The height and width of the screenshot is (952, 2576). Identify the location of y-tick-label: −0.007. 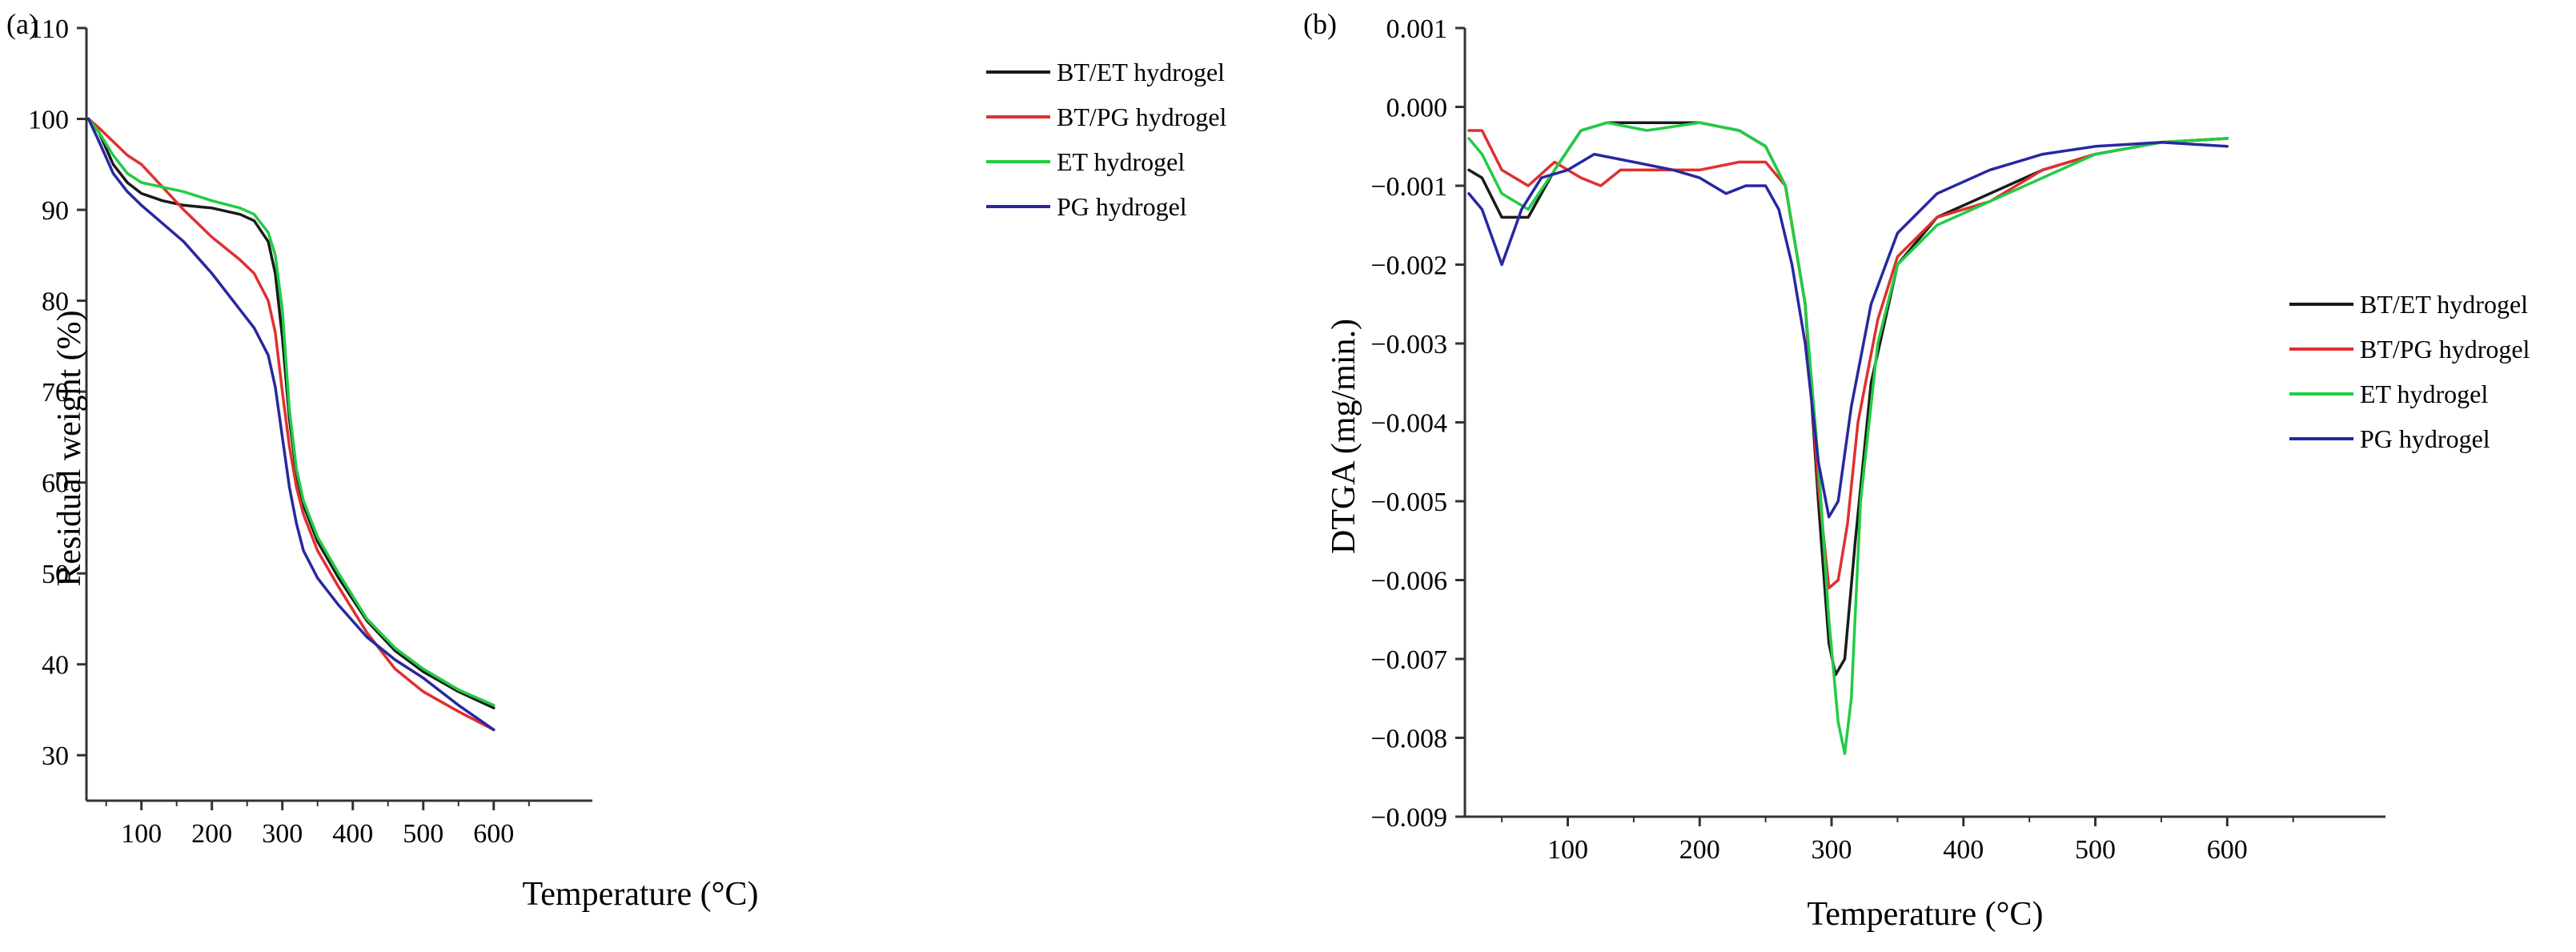
(1408, 660).